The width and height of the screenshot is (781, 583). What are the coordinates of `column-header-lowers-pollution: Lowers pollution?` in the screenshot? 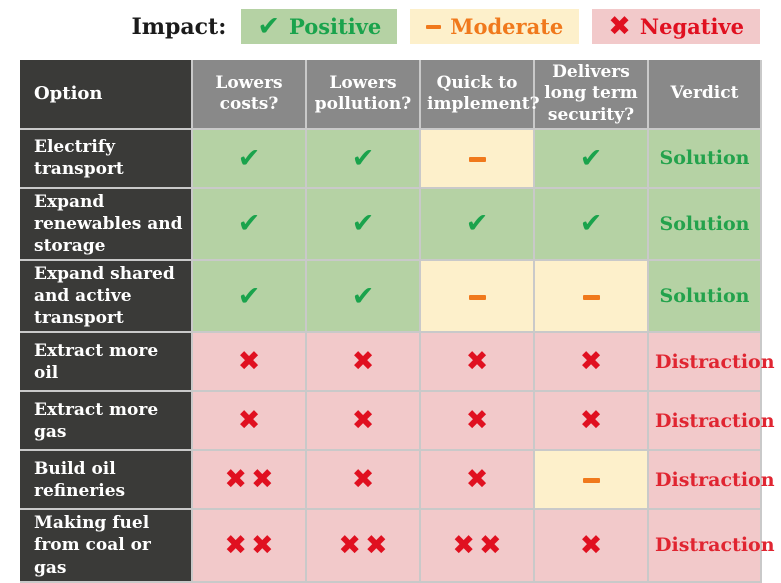 It's located at (364, 95).